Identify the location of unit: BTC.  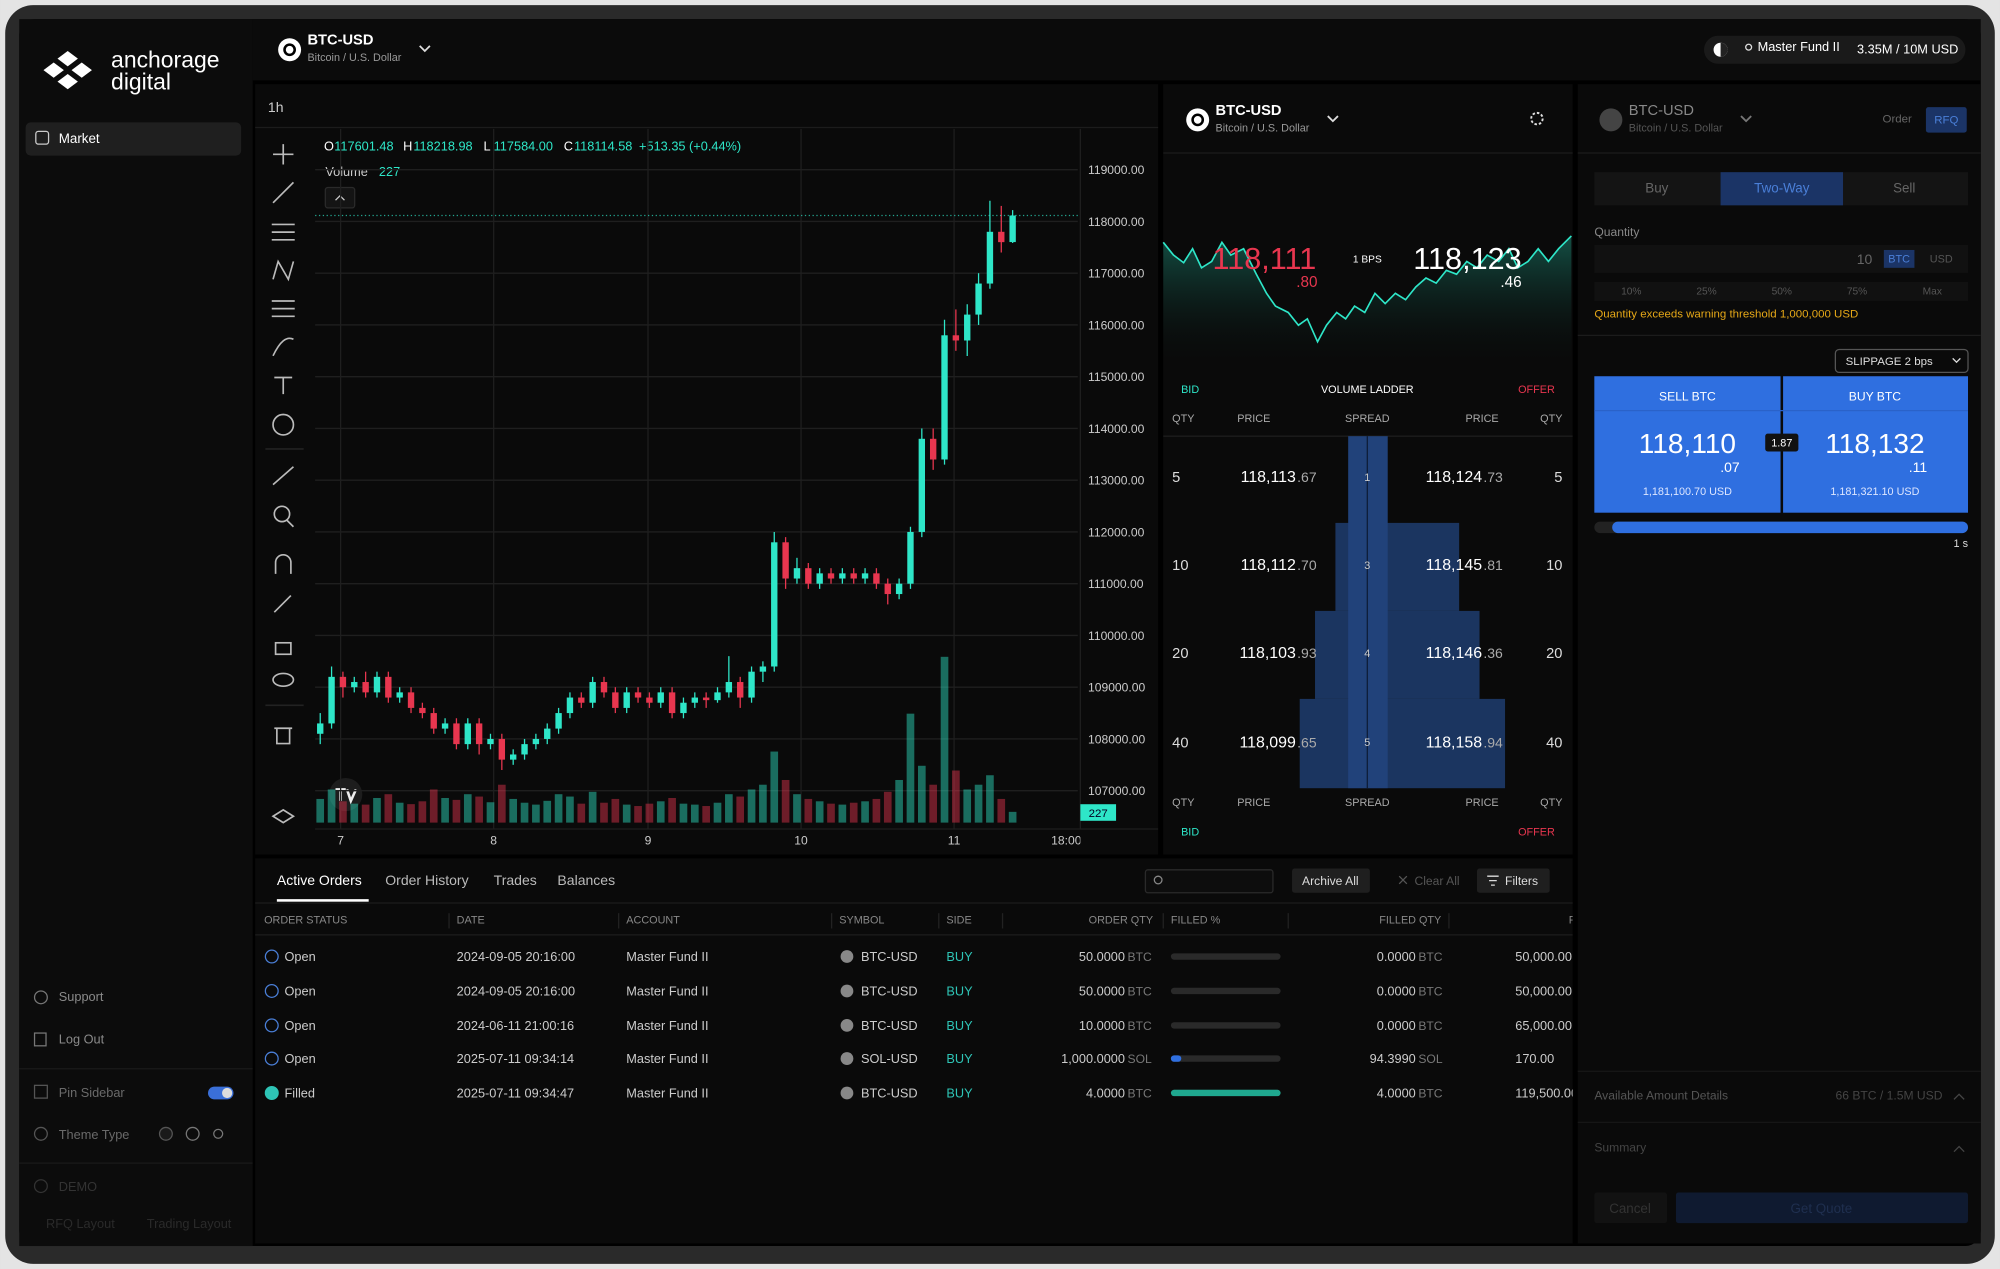
(1899, 260).